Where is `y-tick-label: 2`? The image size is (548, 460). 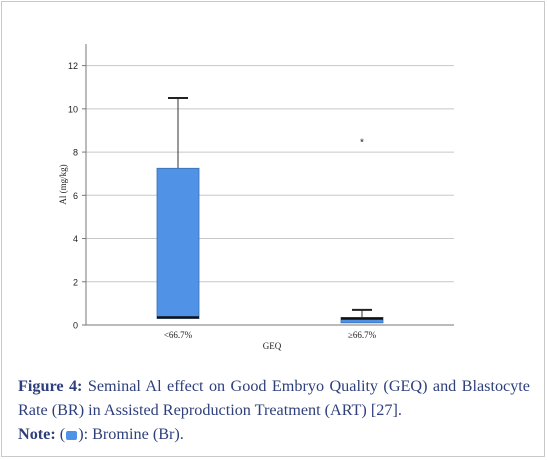 y-tick-label: 2 is located at coordinates (75, 282).